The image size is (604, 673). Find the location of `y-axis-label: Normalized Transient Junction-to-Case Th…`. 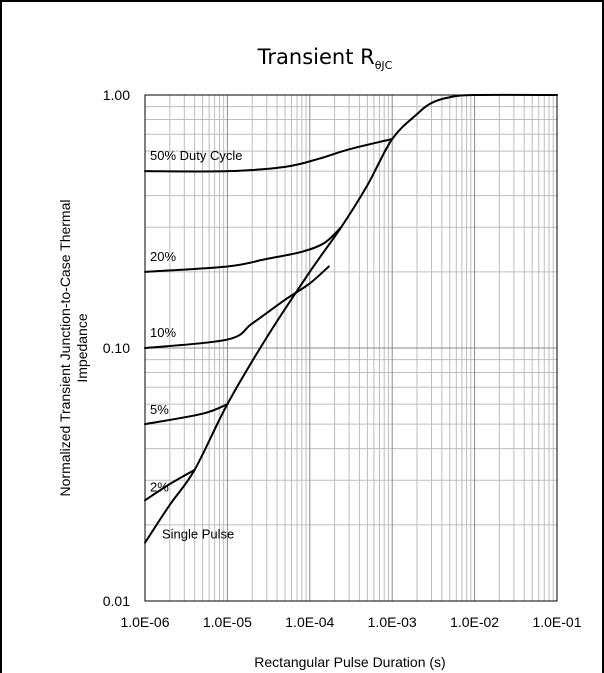

y-axis-label: Normalized Transient Junction-to-Case Th… is located at coordinates (73, 348).